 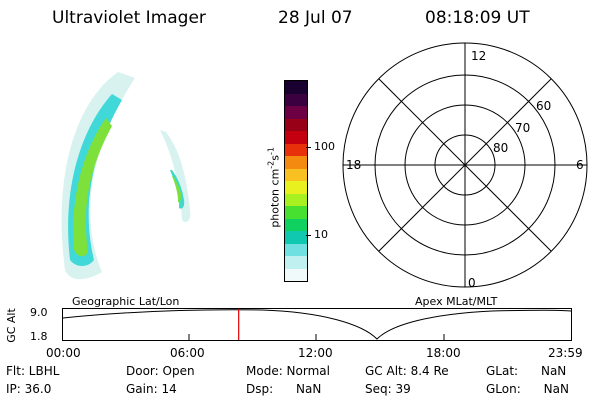 I want to click on colorbar, so click(x=296, y=181).